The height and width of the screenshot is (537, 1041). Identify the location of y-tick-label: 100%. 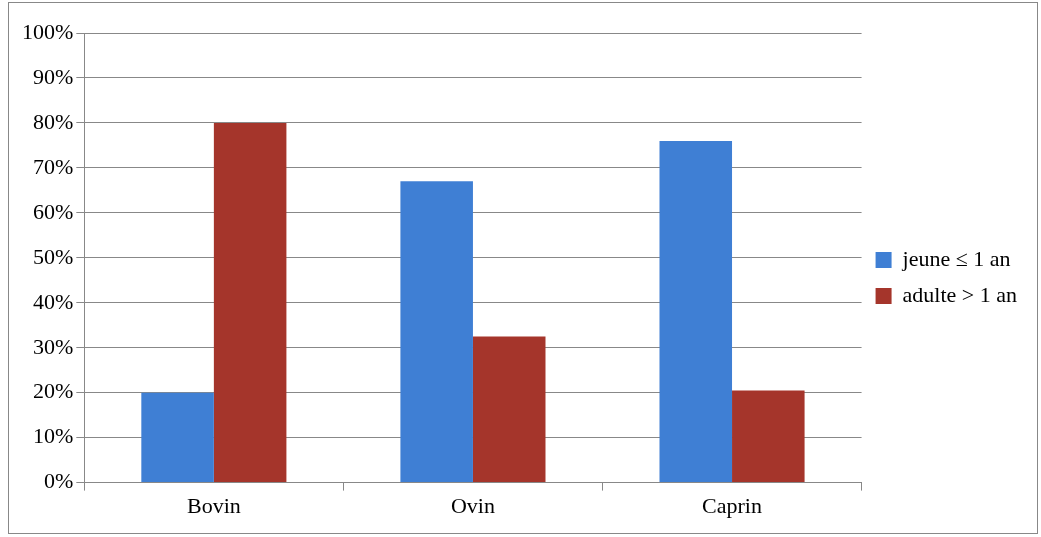
(48, 31).